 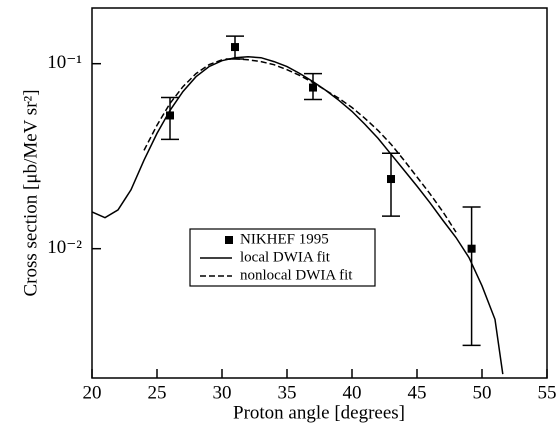 What do you see at coordinates (547, 392) in the screenshot?
I see `x-tick-label: 55` at bounding box center [547, 392].